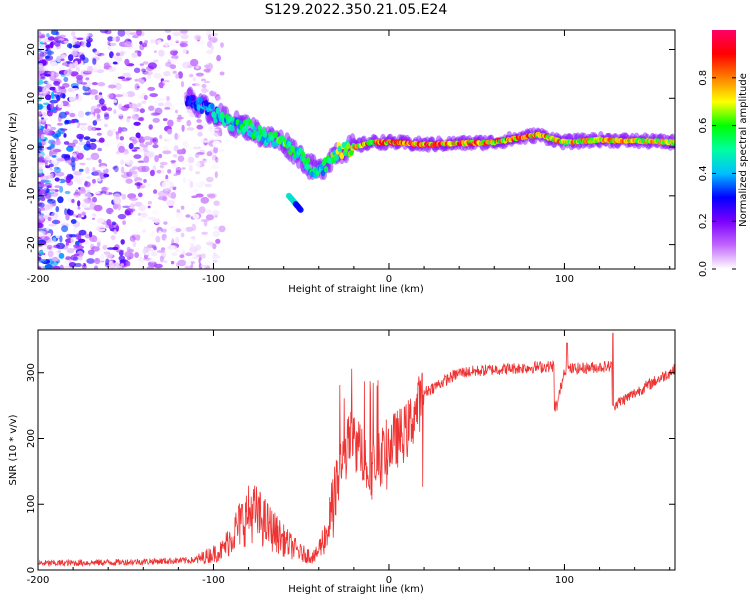 This screenshot has height=600, width=750. What do you see at coordinates (13, 449) in the screenshot?
I see `snr-ylabel: SNR (10 * v/v)` at bounding box center [13, 449].